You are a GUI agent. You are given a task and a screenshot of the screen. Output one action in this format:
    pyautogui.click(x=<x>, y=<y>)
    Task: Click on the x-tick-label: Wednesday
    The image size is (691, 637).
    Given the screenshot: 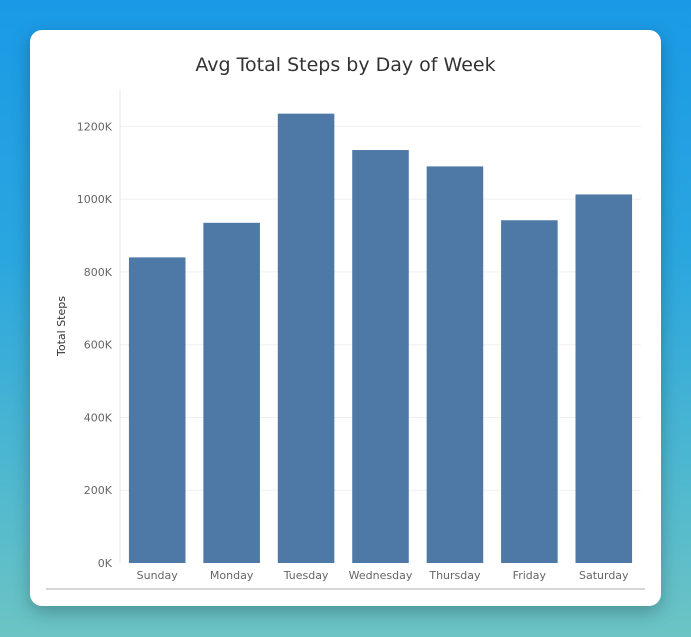 What is the action you would take?
    pyautogui.click(x=381, y=575)
    